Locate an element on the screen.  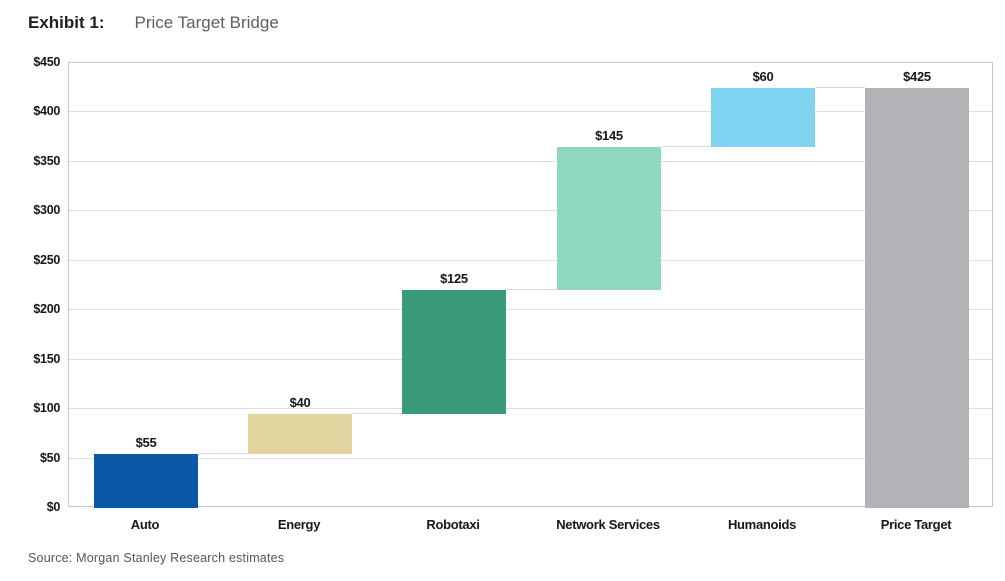
bar-value-label-auto: $55 is located at coordinates (146, 442).